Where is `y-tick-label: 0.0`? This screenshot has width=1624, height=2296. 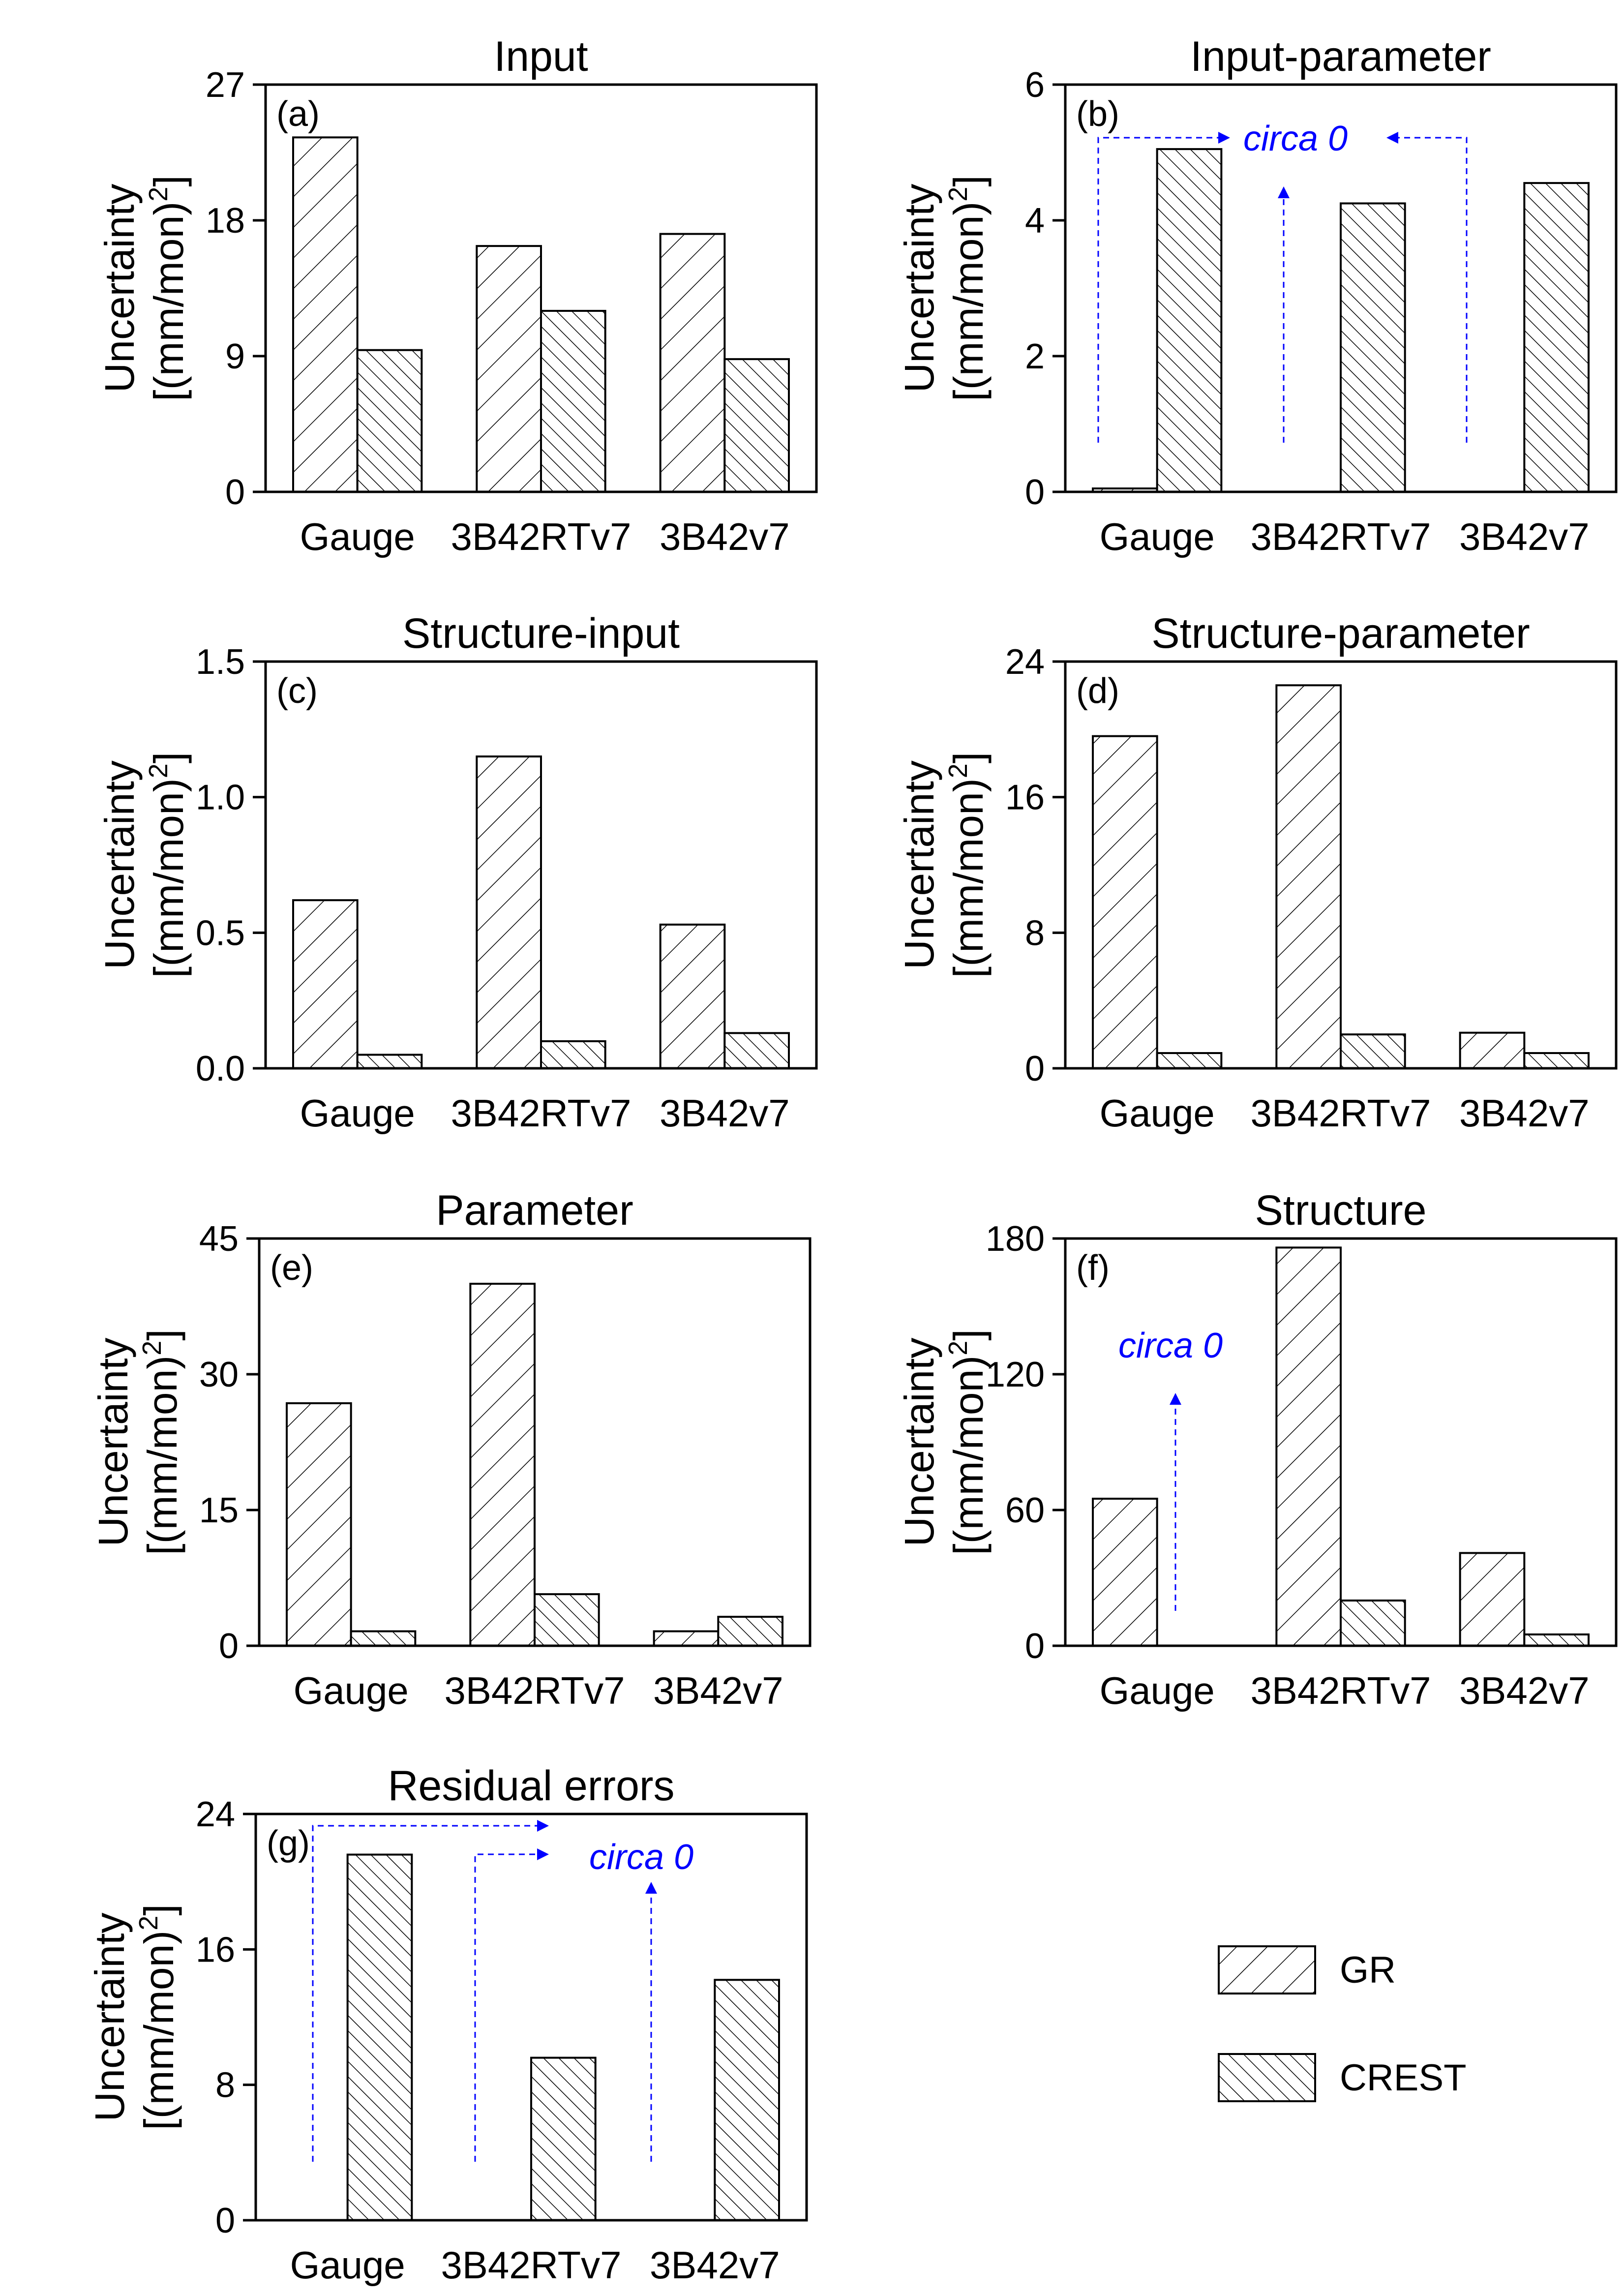
y-tick-label: 0.0 is located at coordinates (220, 1068).